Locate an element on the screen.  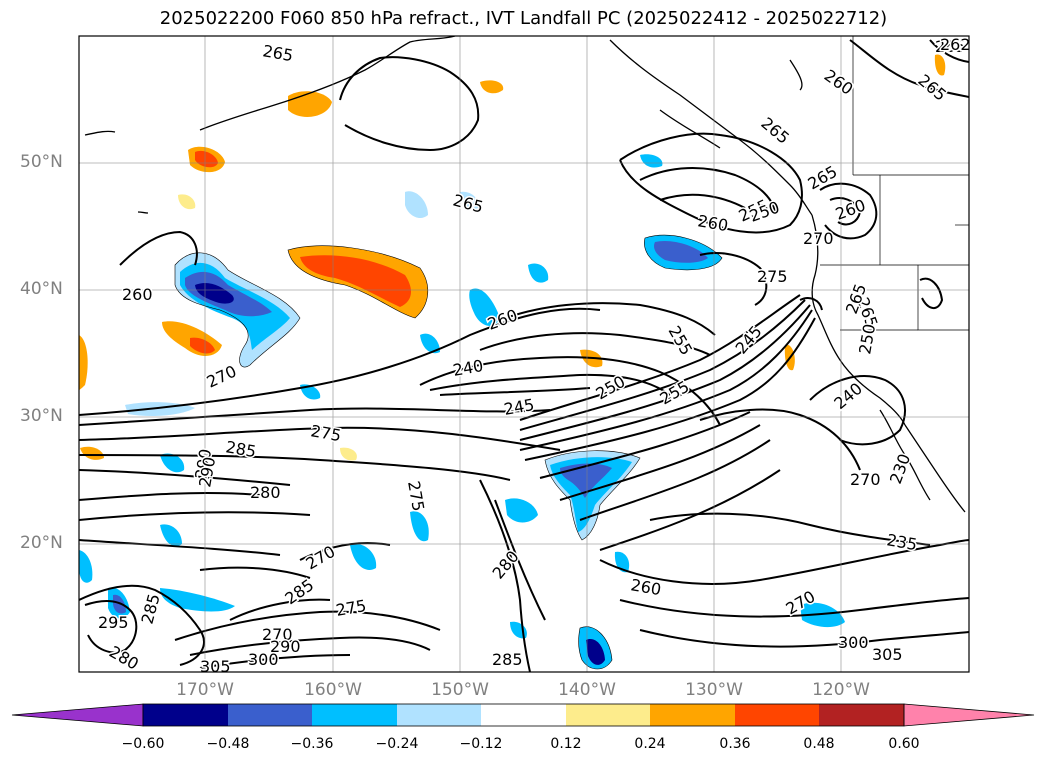
lon-label-150w: 150°W is located at coordinates (460, 690).